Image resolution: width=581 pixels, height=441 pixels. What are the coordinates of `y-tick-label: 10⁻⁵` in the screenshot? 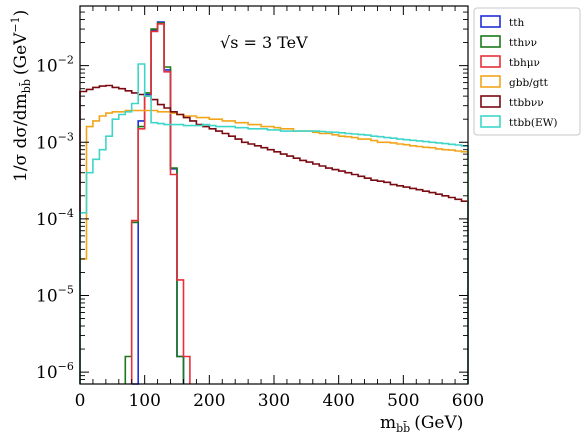 It's located at (55, 295).